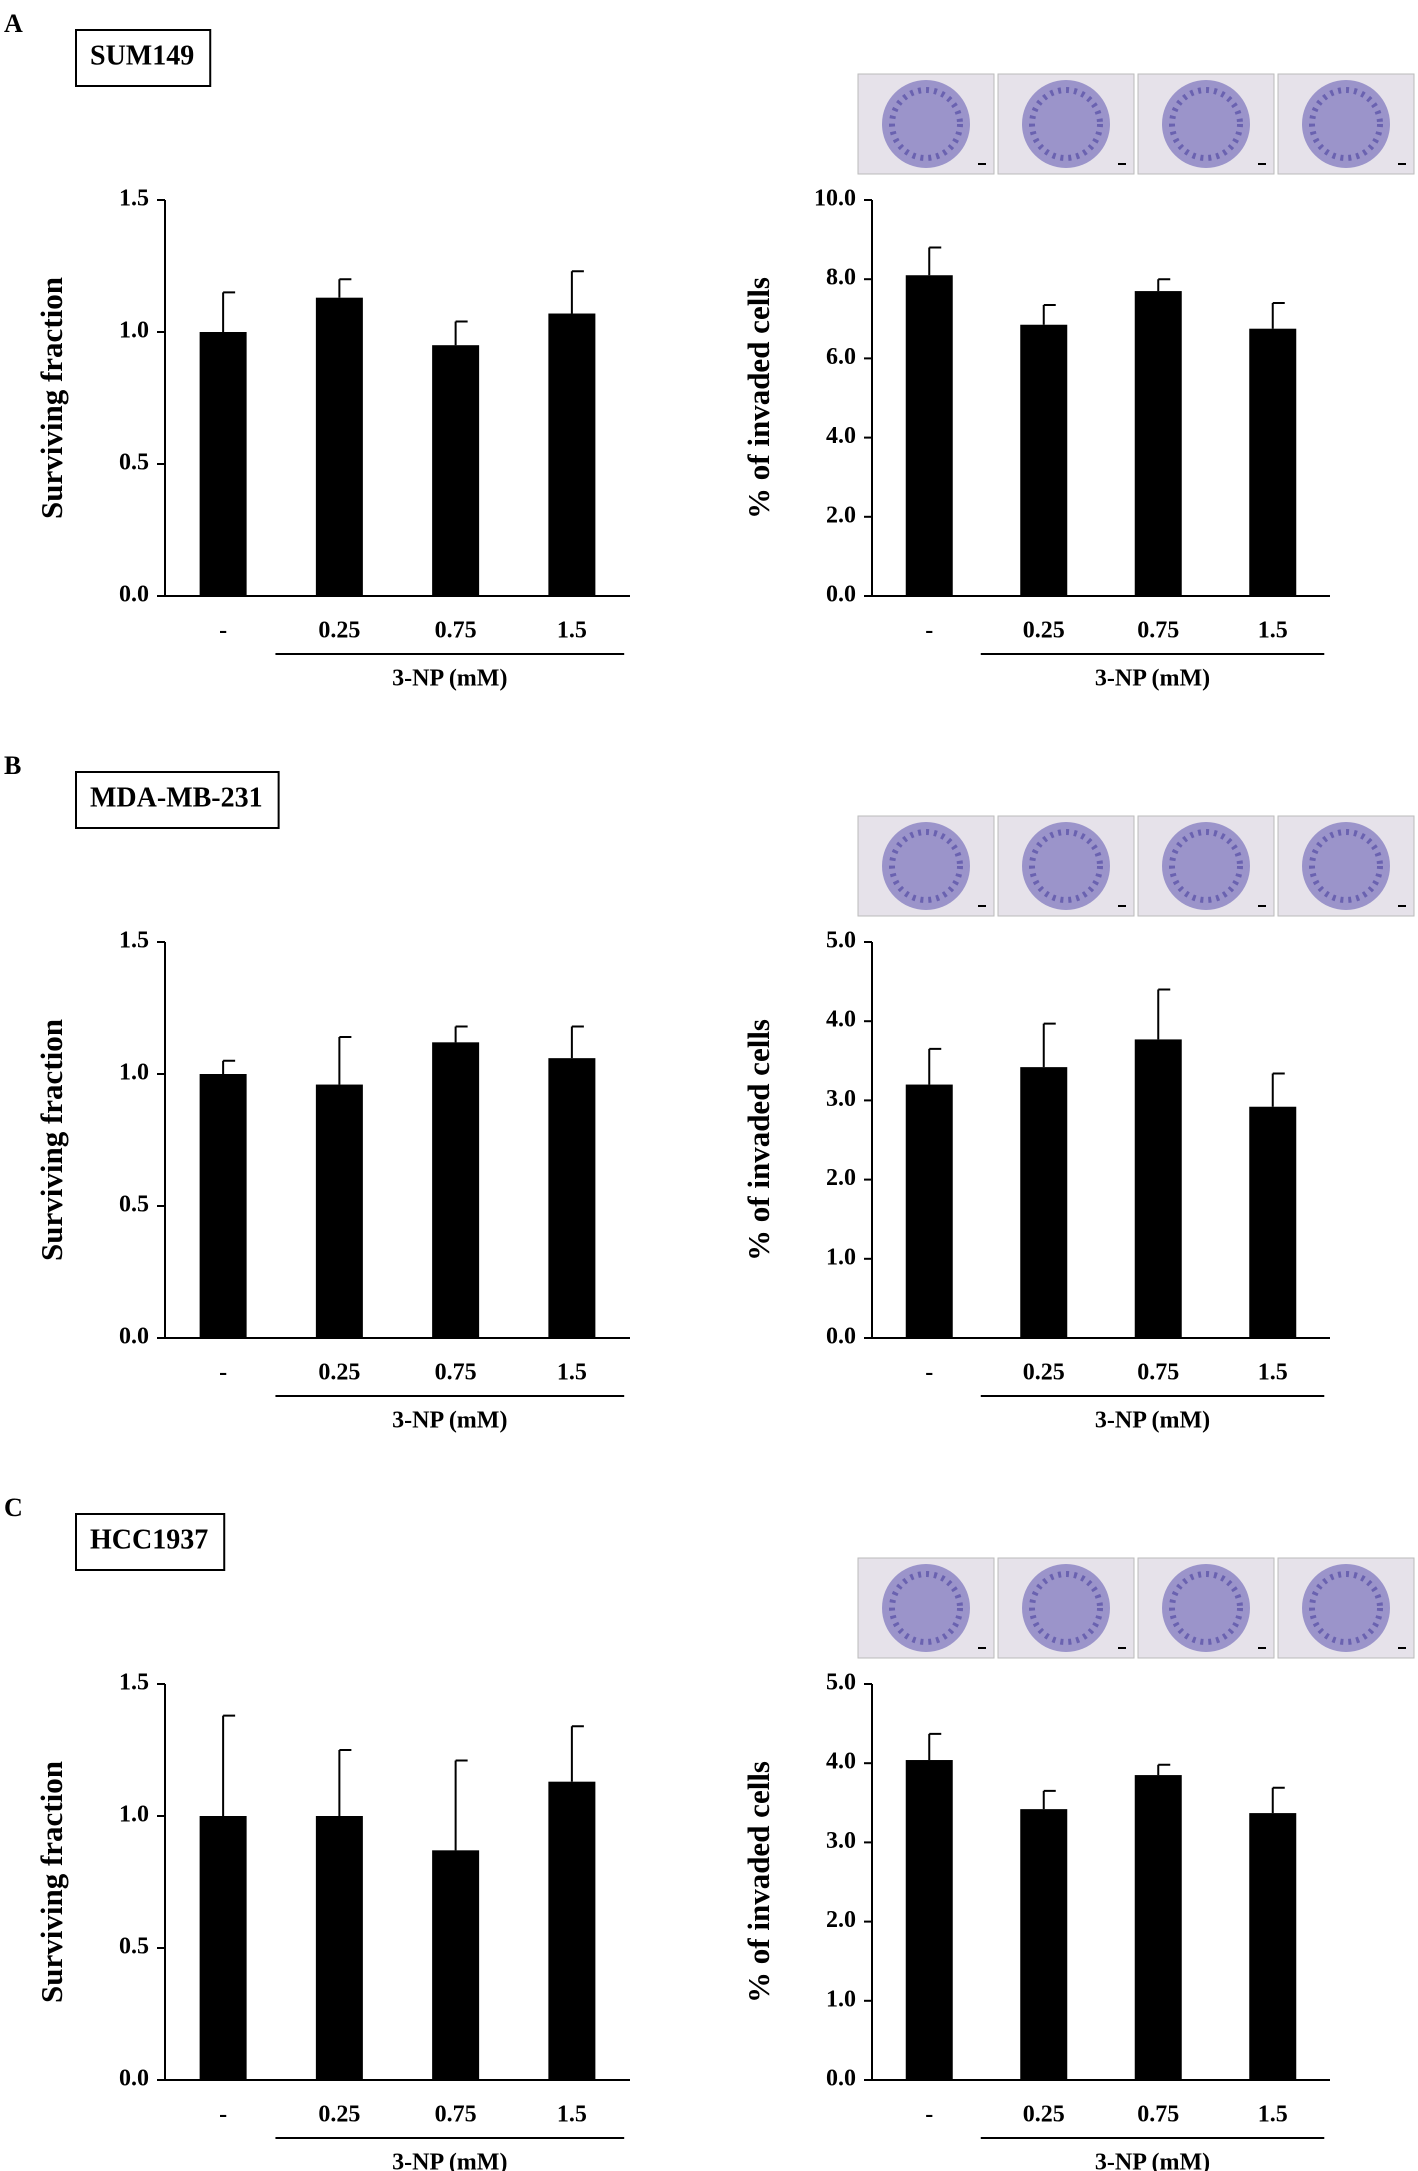  I want to click on y-axis-label: % of invaded cells, so click(758, 398).